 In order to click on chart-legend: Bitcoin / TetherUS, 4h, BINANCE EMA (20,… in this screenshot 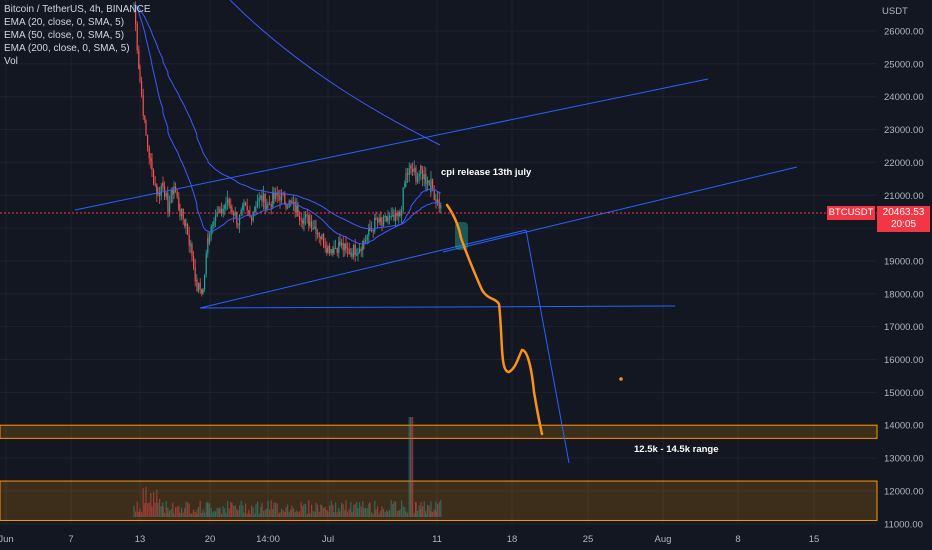, I will do `click(77, 35)`.